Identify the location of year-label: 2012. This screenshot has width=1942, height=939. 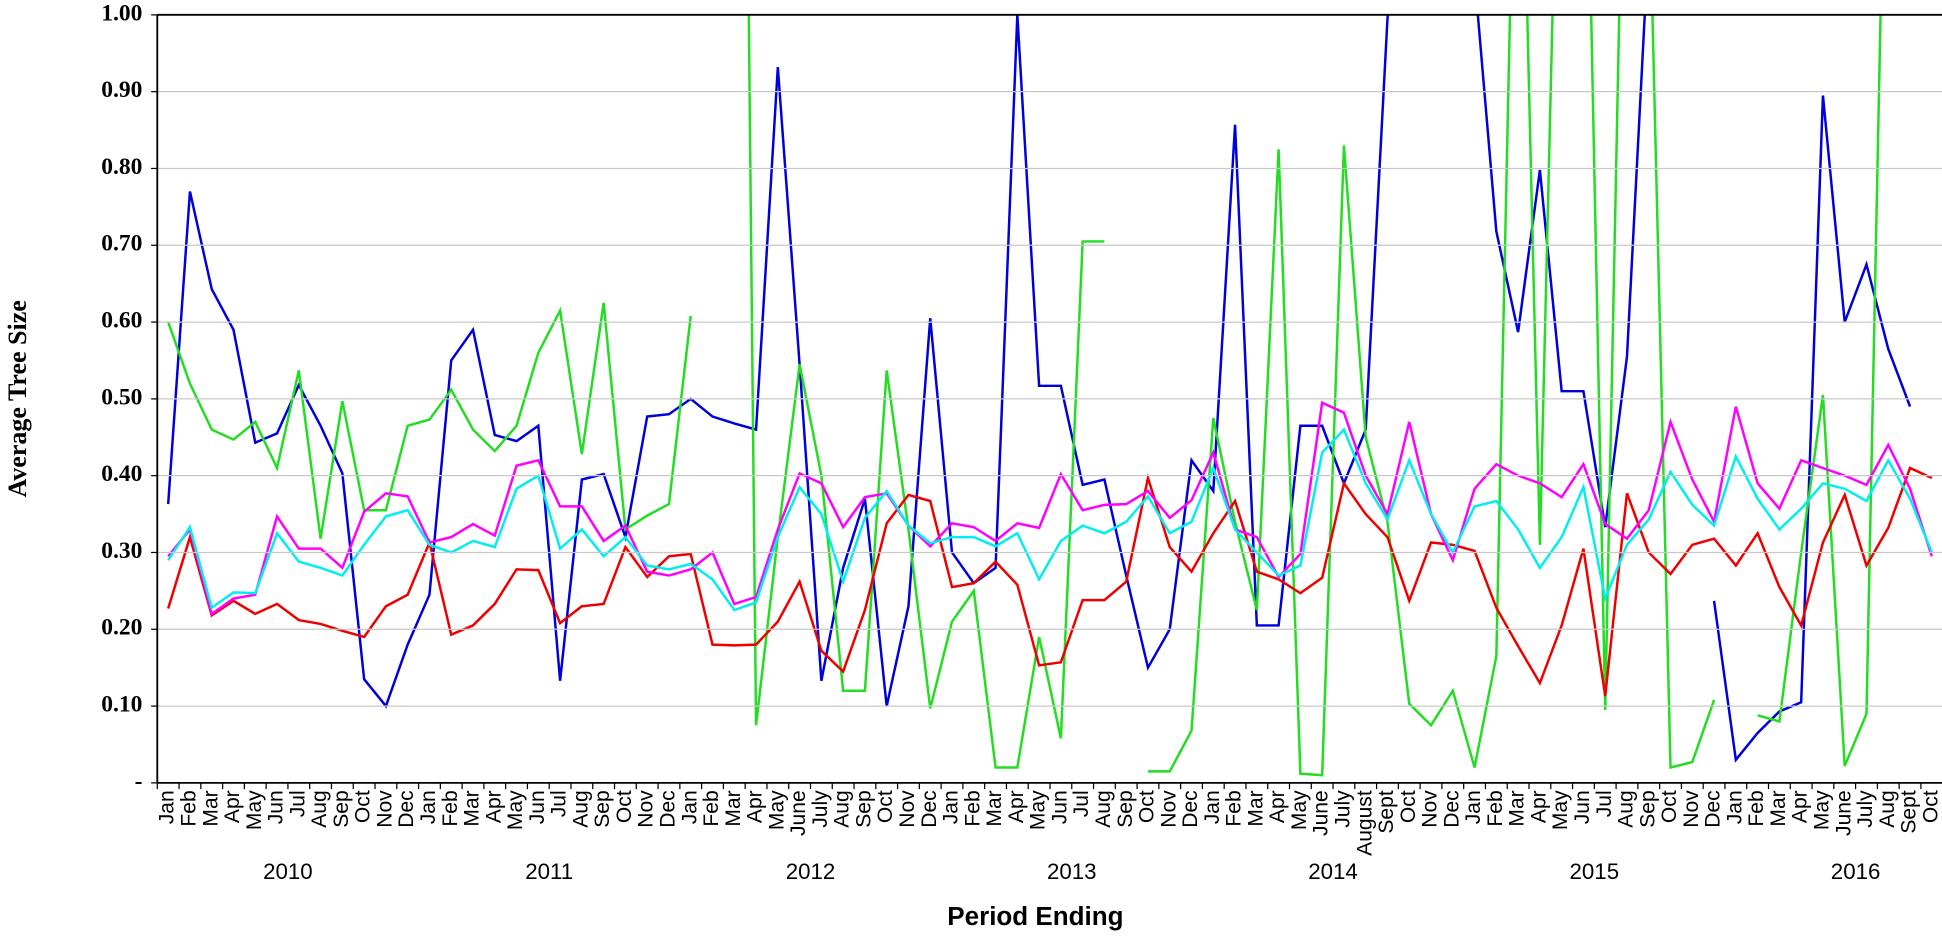
(811, 871).